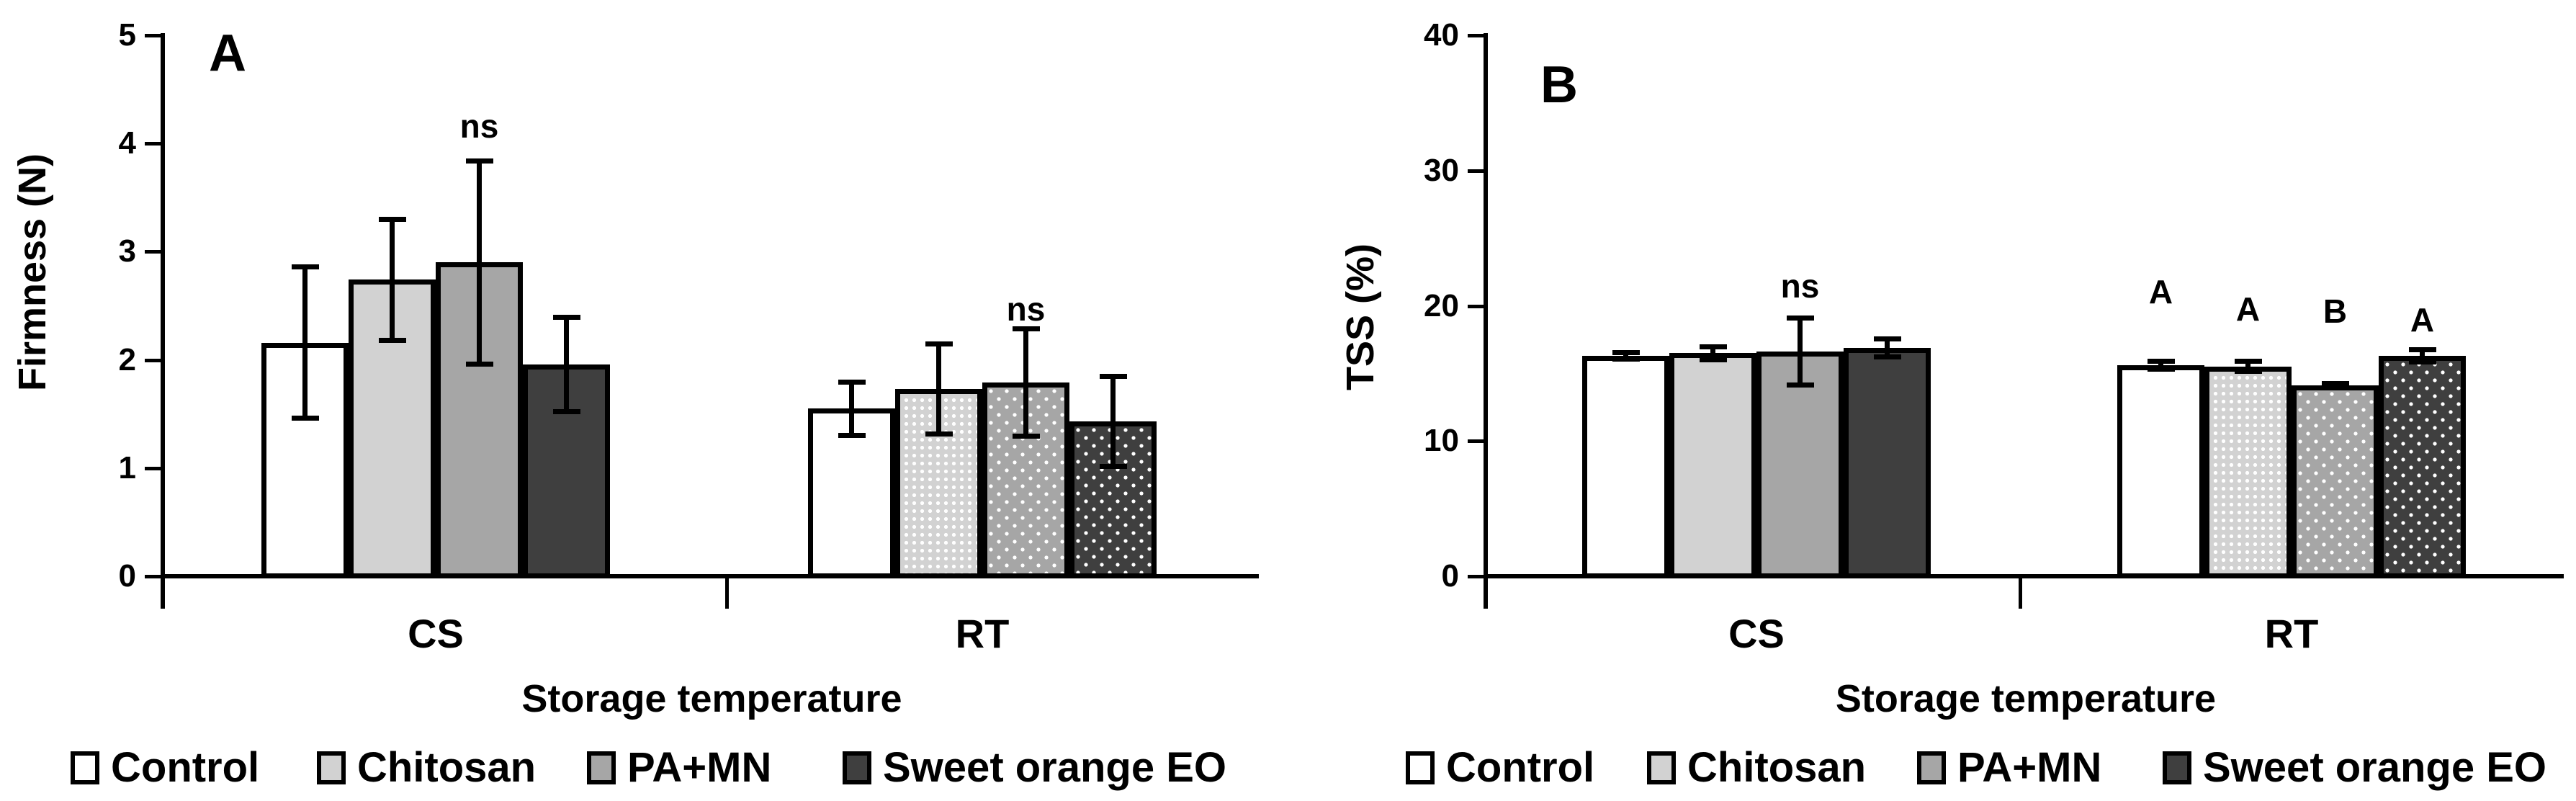  Describe the element at coordinates (1559, 85) in the screenshot. I see `panel-letter: B` at that location.